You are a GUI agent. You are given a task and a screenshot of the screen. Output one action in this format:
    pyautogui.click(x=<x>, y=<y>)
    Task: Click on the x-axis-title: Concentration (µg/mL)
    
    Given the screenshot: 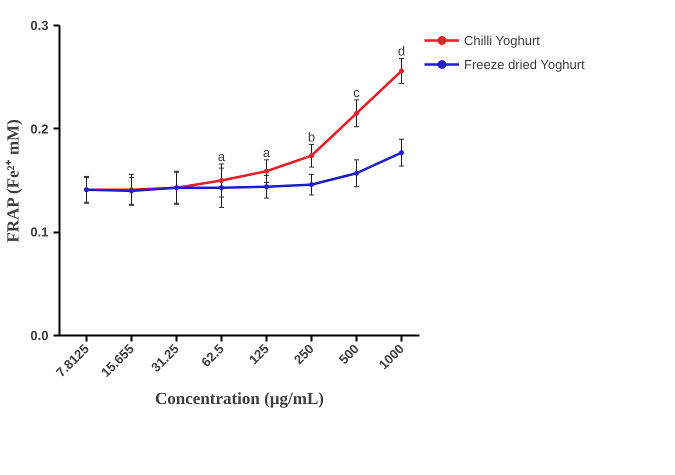 What is the action you would take?
    pyautogui.click(x=239, y=398)
    